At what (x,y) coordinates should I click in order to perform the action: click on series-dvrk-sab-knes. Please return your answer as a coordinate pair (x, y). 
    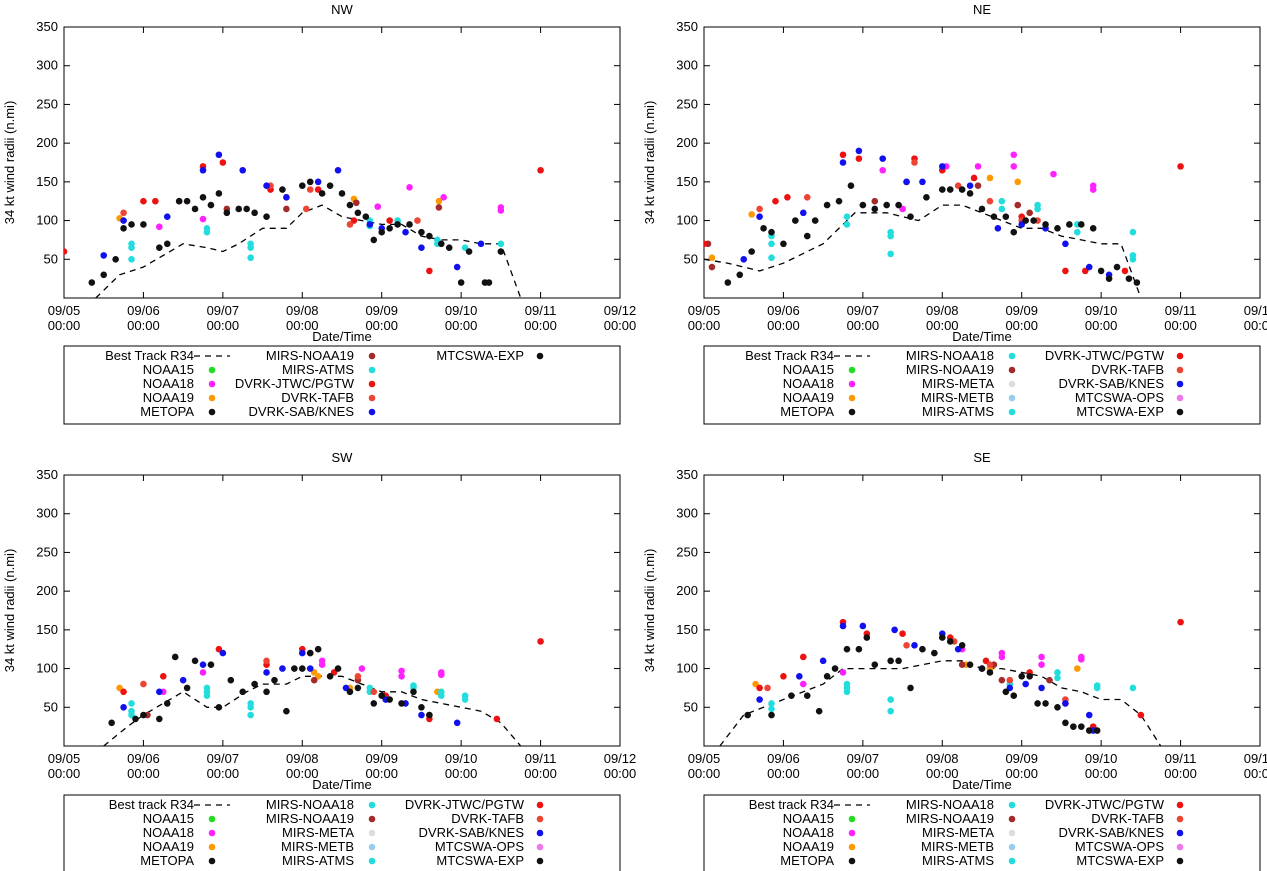
    Looking at the image, I should click on (290, 688).